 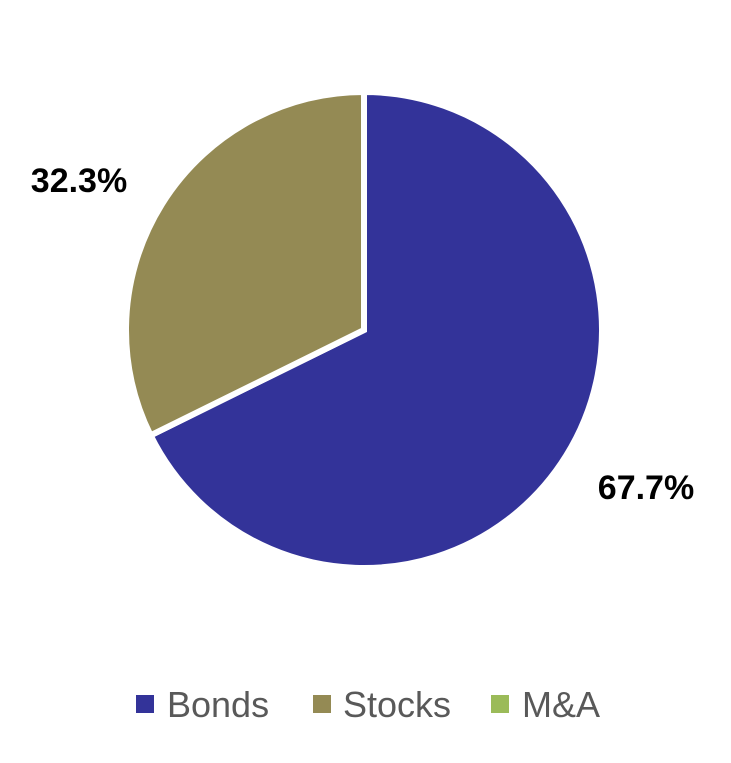 I want to click on legend-label-bonds: Bonds, so click(x=218, y=704).